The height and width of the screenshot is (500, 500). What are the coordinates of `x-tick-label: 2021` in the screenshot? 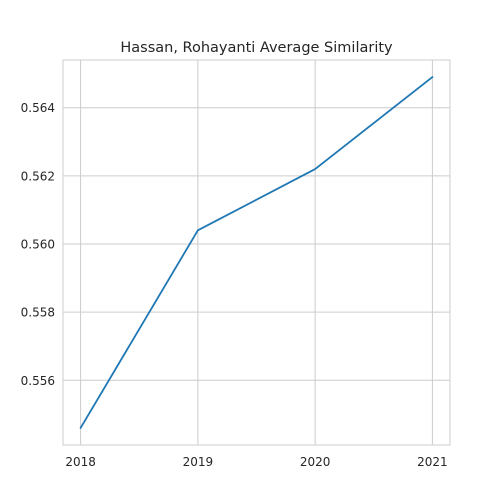 It's located at (432, 462).